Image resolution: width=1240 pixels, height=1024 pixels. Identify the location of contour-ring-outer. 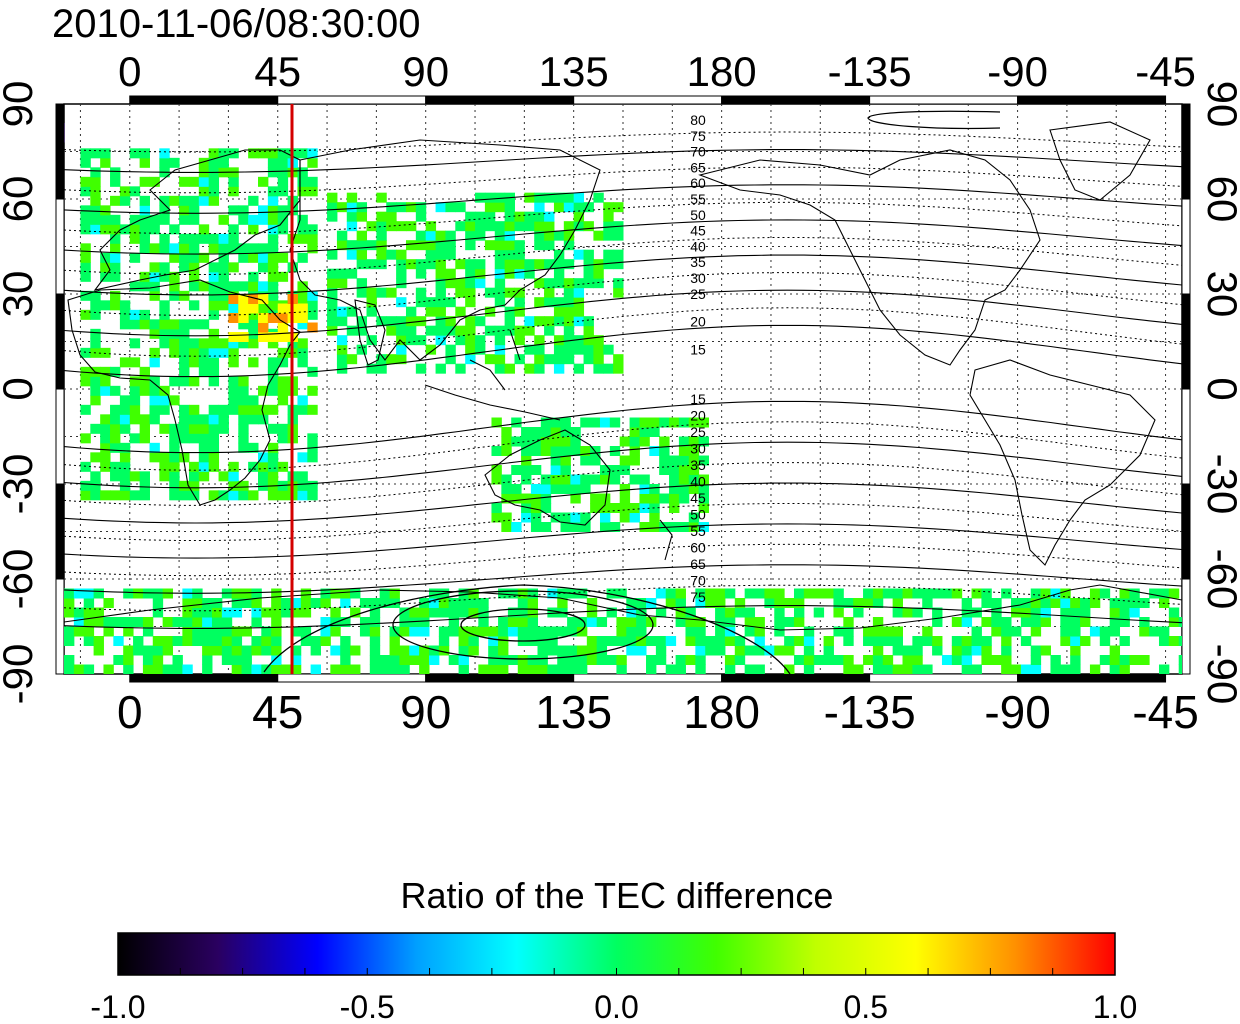
(527, 629).